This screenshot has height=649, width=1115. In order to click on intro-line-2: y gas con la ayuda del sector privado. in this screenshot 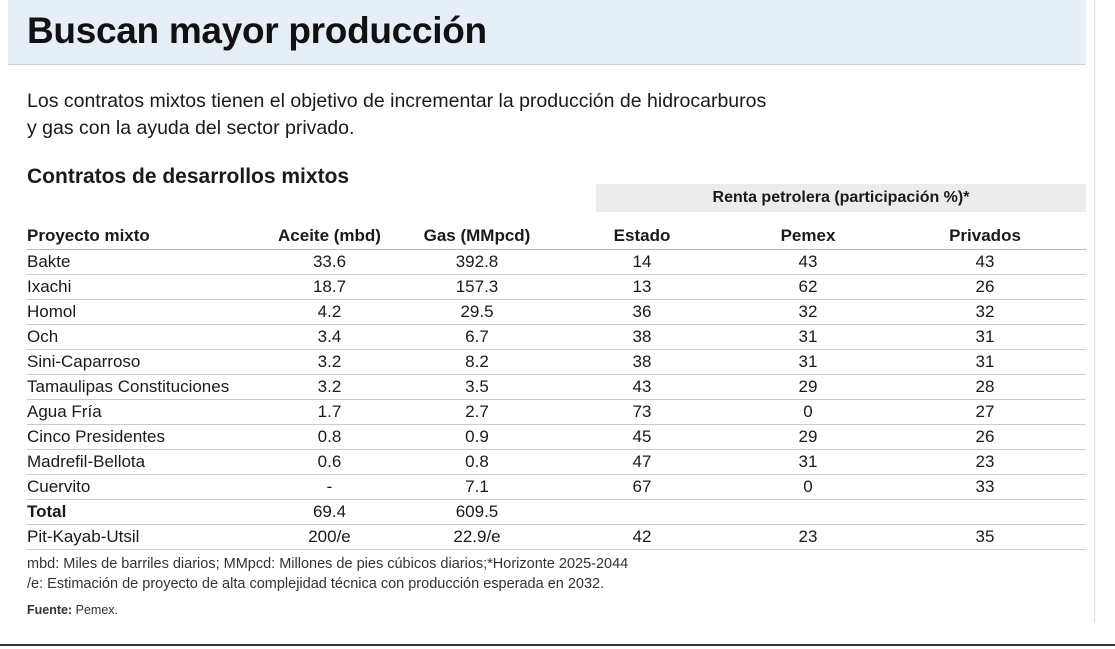, I will do `click(191, 128)`.